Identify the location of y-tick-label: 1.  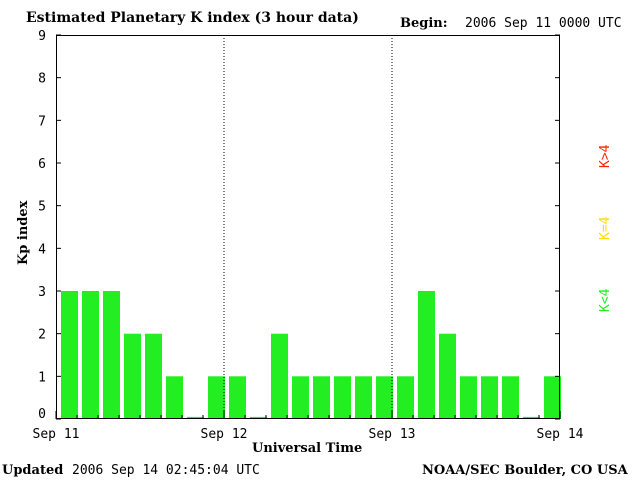
(42, 377).